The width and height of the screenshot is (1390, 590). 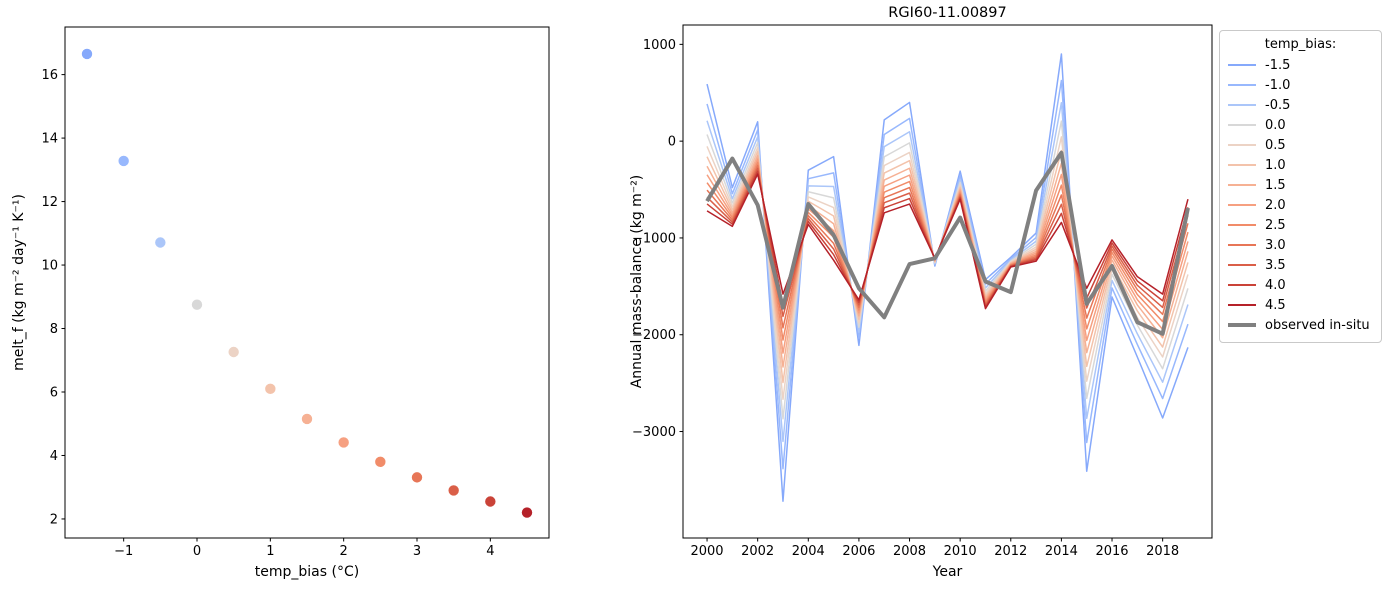 I want to click on x-tick-label: 2, so click(x=344, y=551).